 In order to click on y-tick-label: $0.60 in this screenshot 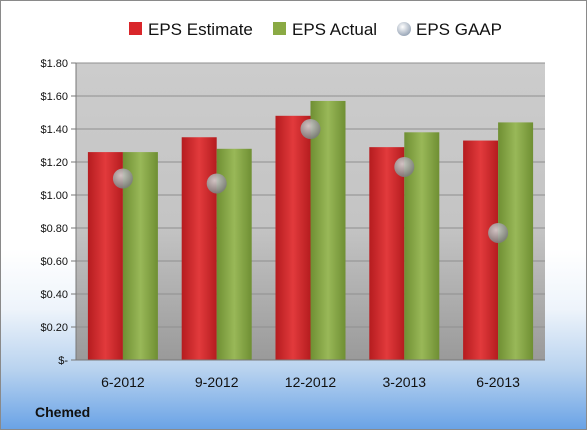, I will do `click(54, 262)`.